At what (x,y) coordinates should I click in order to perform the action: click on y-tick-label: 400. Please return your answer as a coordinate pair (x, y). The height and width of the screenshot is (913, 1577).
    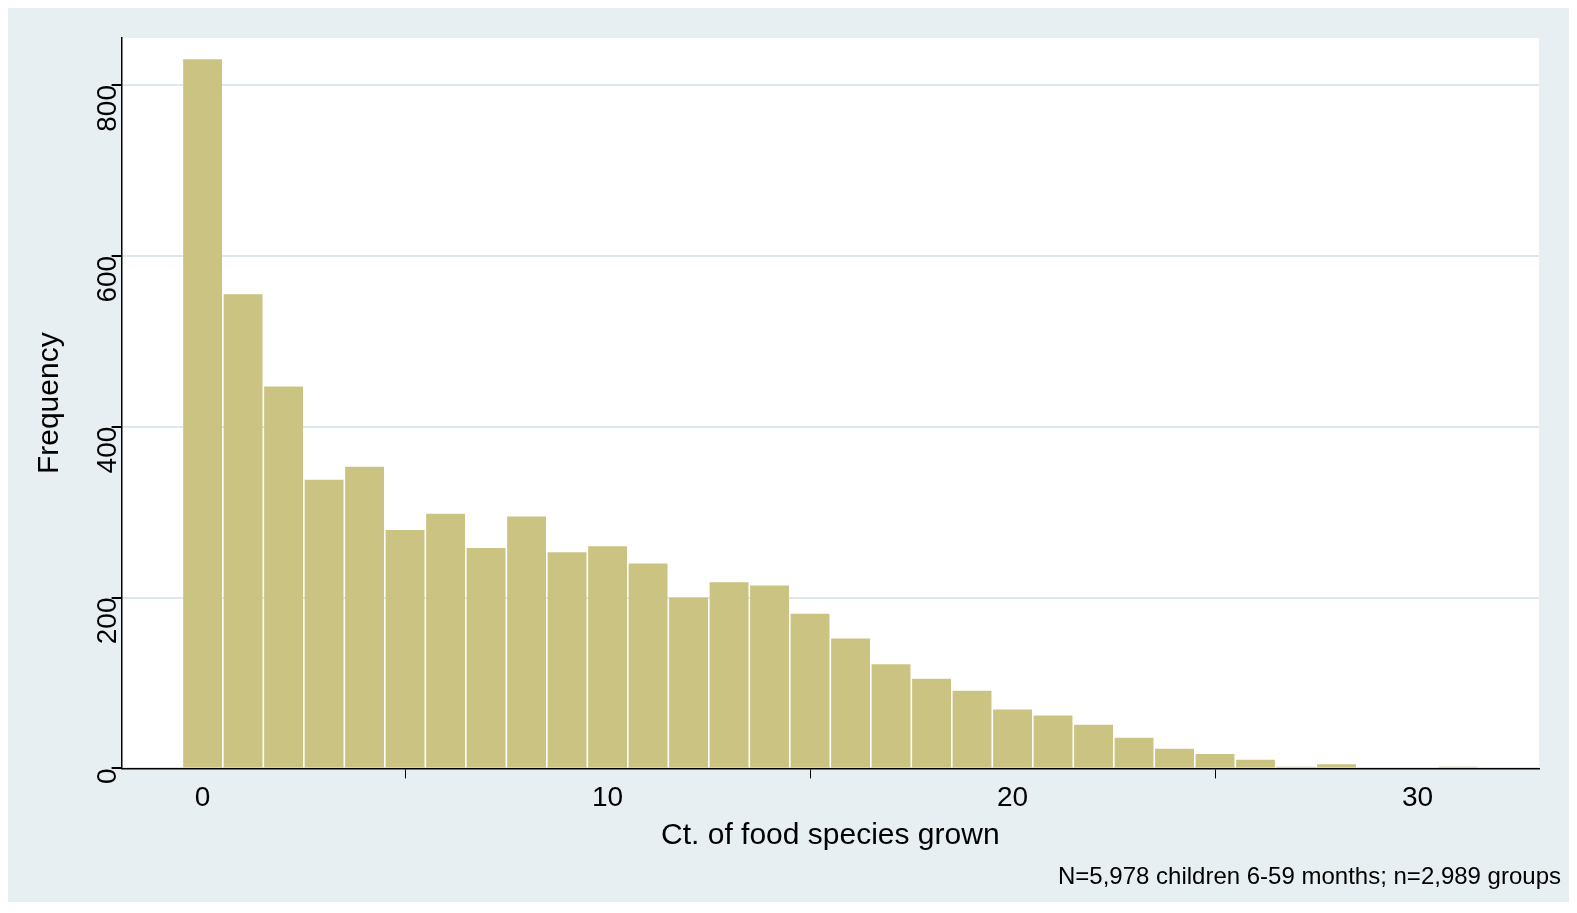
    Looking at the image, I should click on (107, 450).